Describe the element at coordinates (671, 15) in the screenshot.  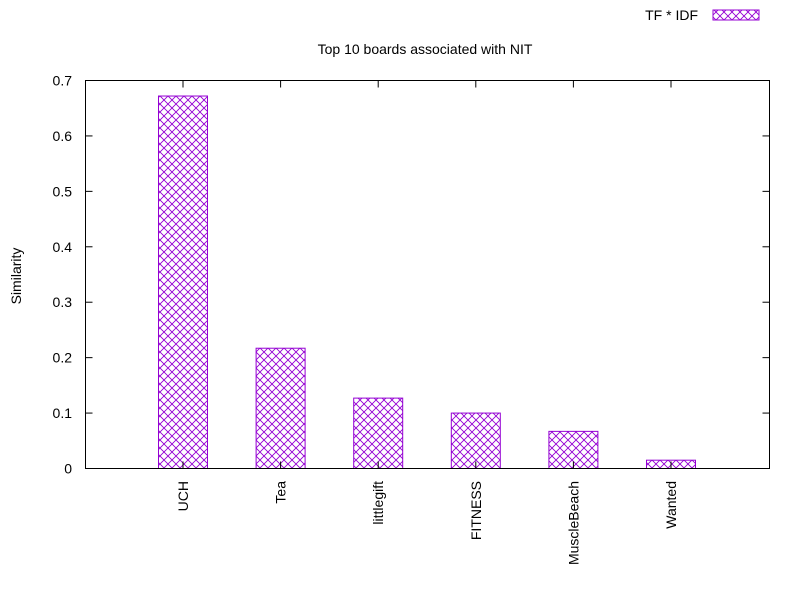
I see `legend-label: TF * IDF` at that location.